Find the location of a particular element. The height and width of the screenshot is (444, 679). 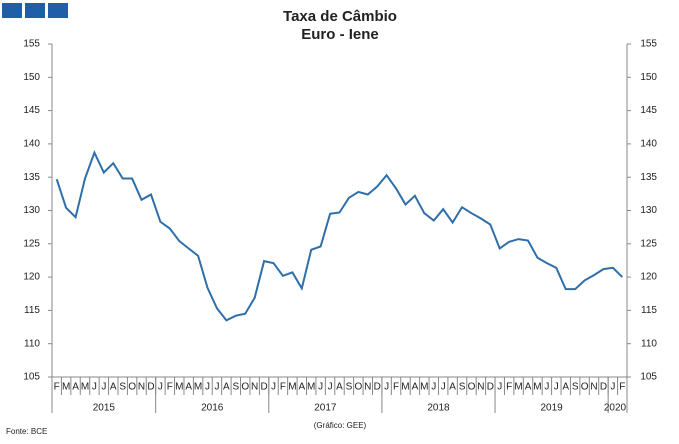

y2-tick-label: 110 is located at coordinates (649, 343).